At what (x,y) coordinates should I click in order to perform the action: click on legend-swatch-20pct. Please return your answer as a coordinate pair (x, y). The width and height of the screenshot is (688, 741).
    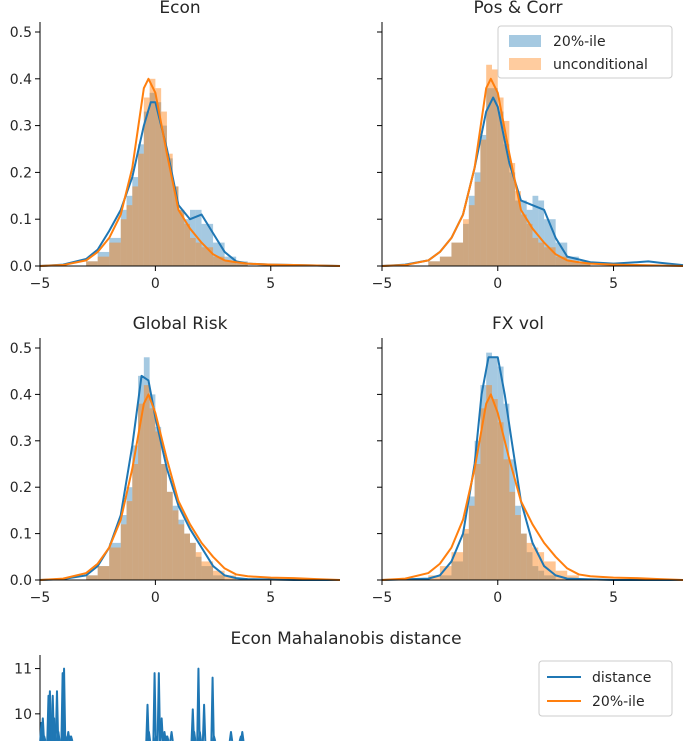
    Looking at the image, I should click on (525, 41).